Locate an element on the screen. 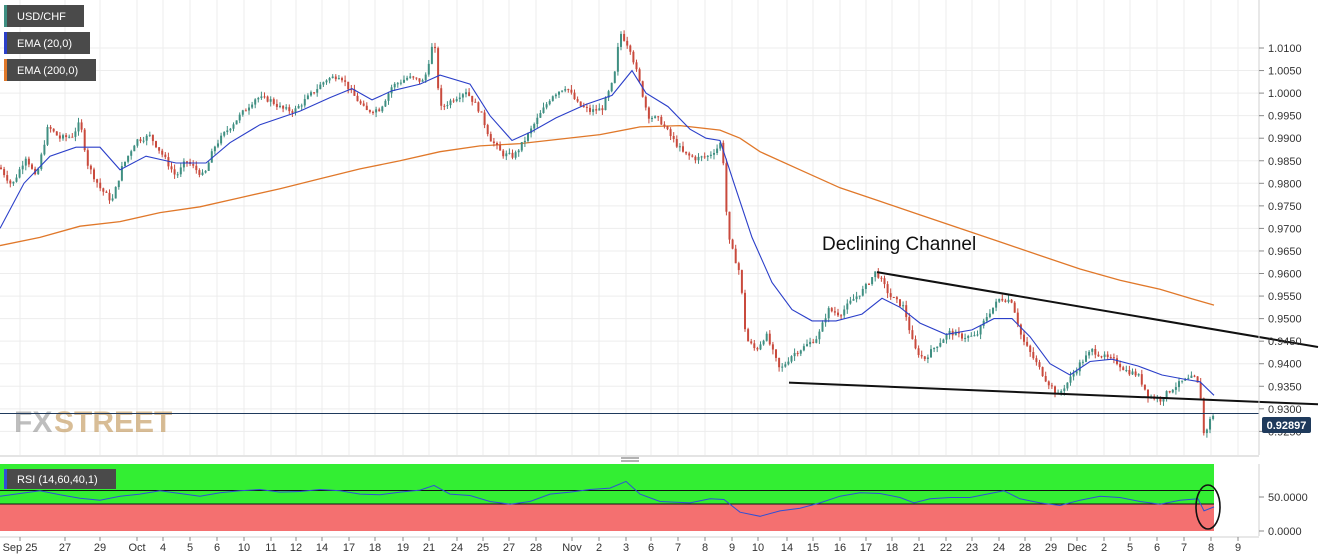 The width and height of the screenshot is (1331, 558). x-tick-label: 28 is located at coordinates (1025, 548).